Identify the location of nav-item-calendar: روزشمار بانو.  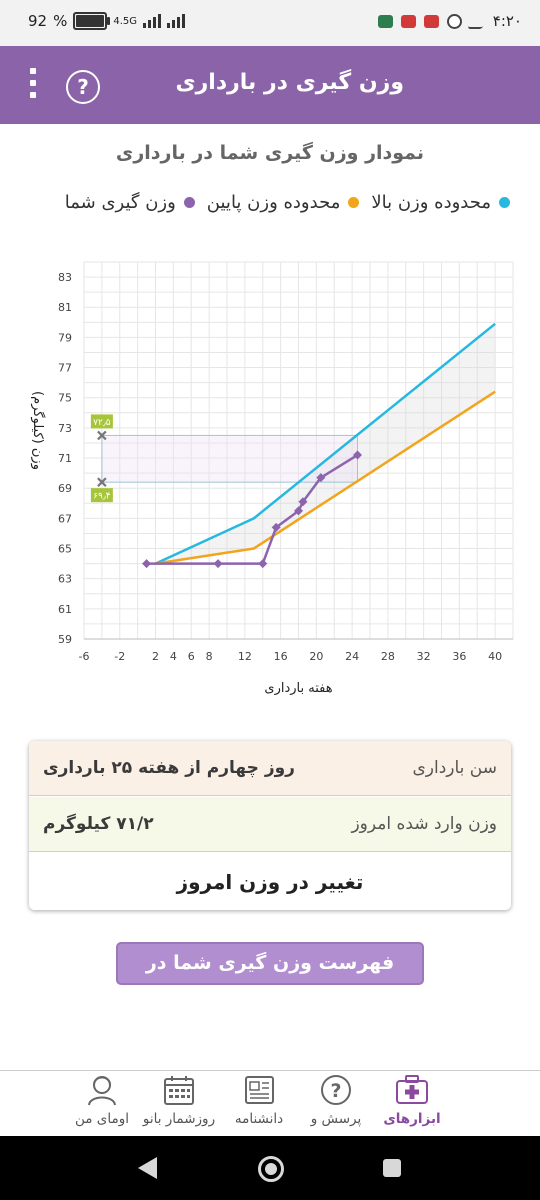
(179, 1104).